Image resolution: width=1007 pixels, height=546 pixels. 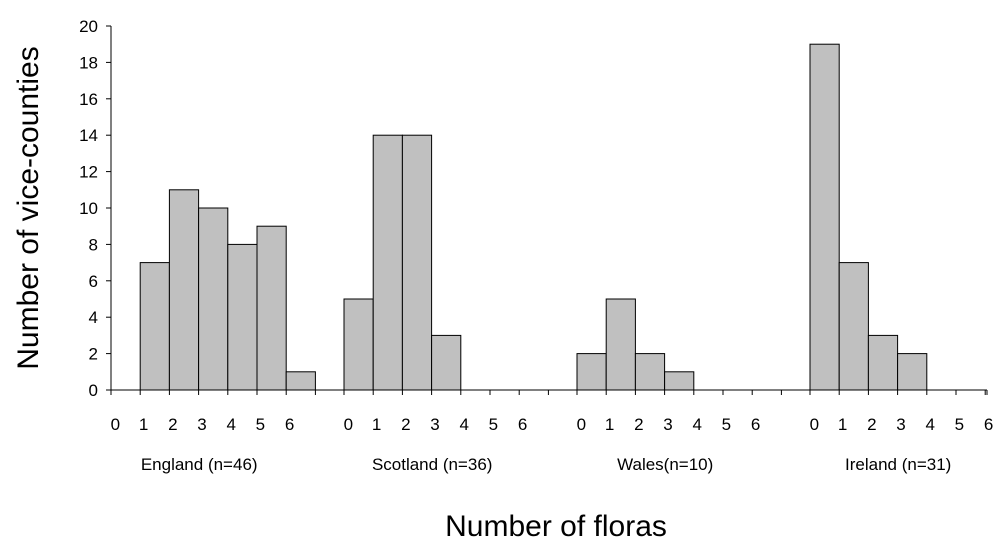 What do you see at coordinates (93, 244) in the screenshot?
I see `y-tick-label: 8` at bounding box center [93, 244].